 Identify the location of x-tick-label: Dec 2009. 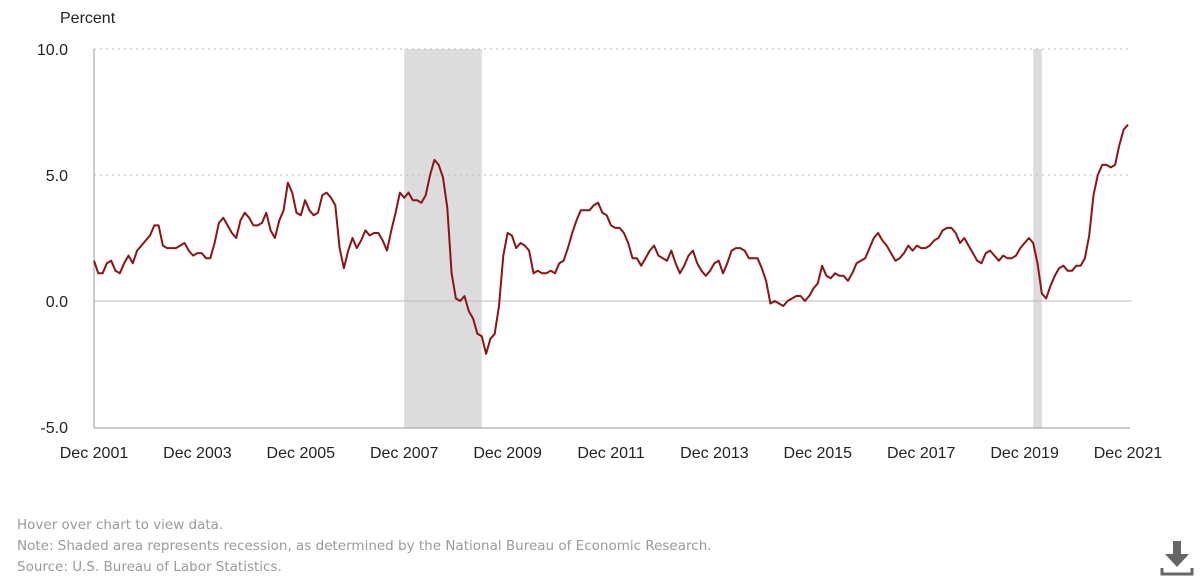
(507, 453).